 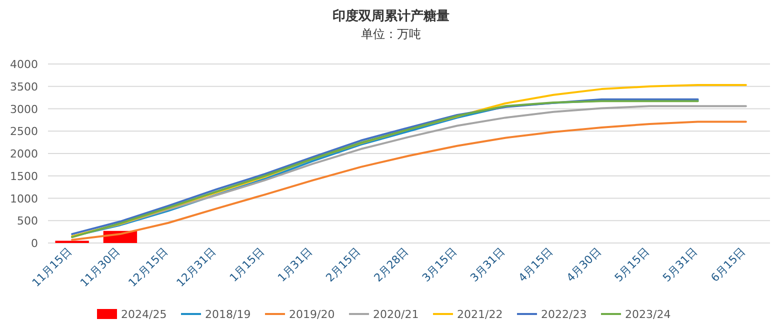 I want to click on x-tick-label: 2月28日, so click(x=392, y=264).